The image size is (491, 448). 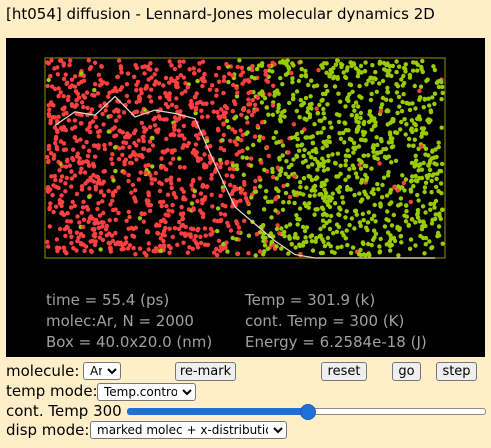 What do you see at coordinates (406, 371) in the screenshot?
I see `go-button: go` at bounding box center [406, 371].